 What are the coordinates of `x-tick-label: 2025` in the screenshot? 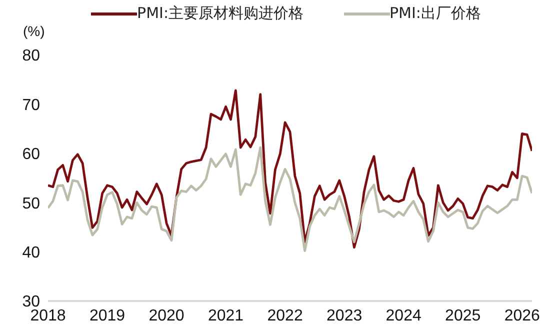 It's located at (463, 315).